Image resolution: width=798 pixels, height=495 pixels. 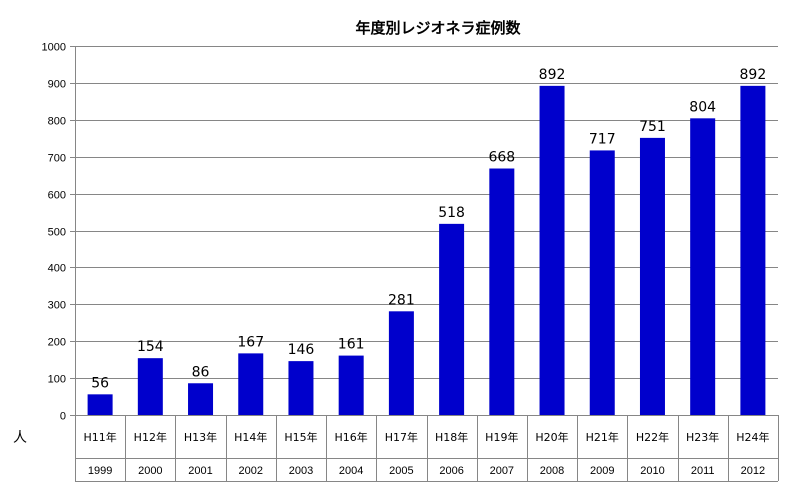 I want to click on x-tick-label: H11年, so click(x=99, y=437).